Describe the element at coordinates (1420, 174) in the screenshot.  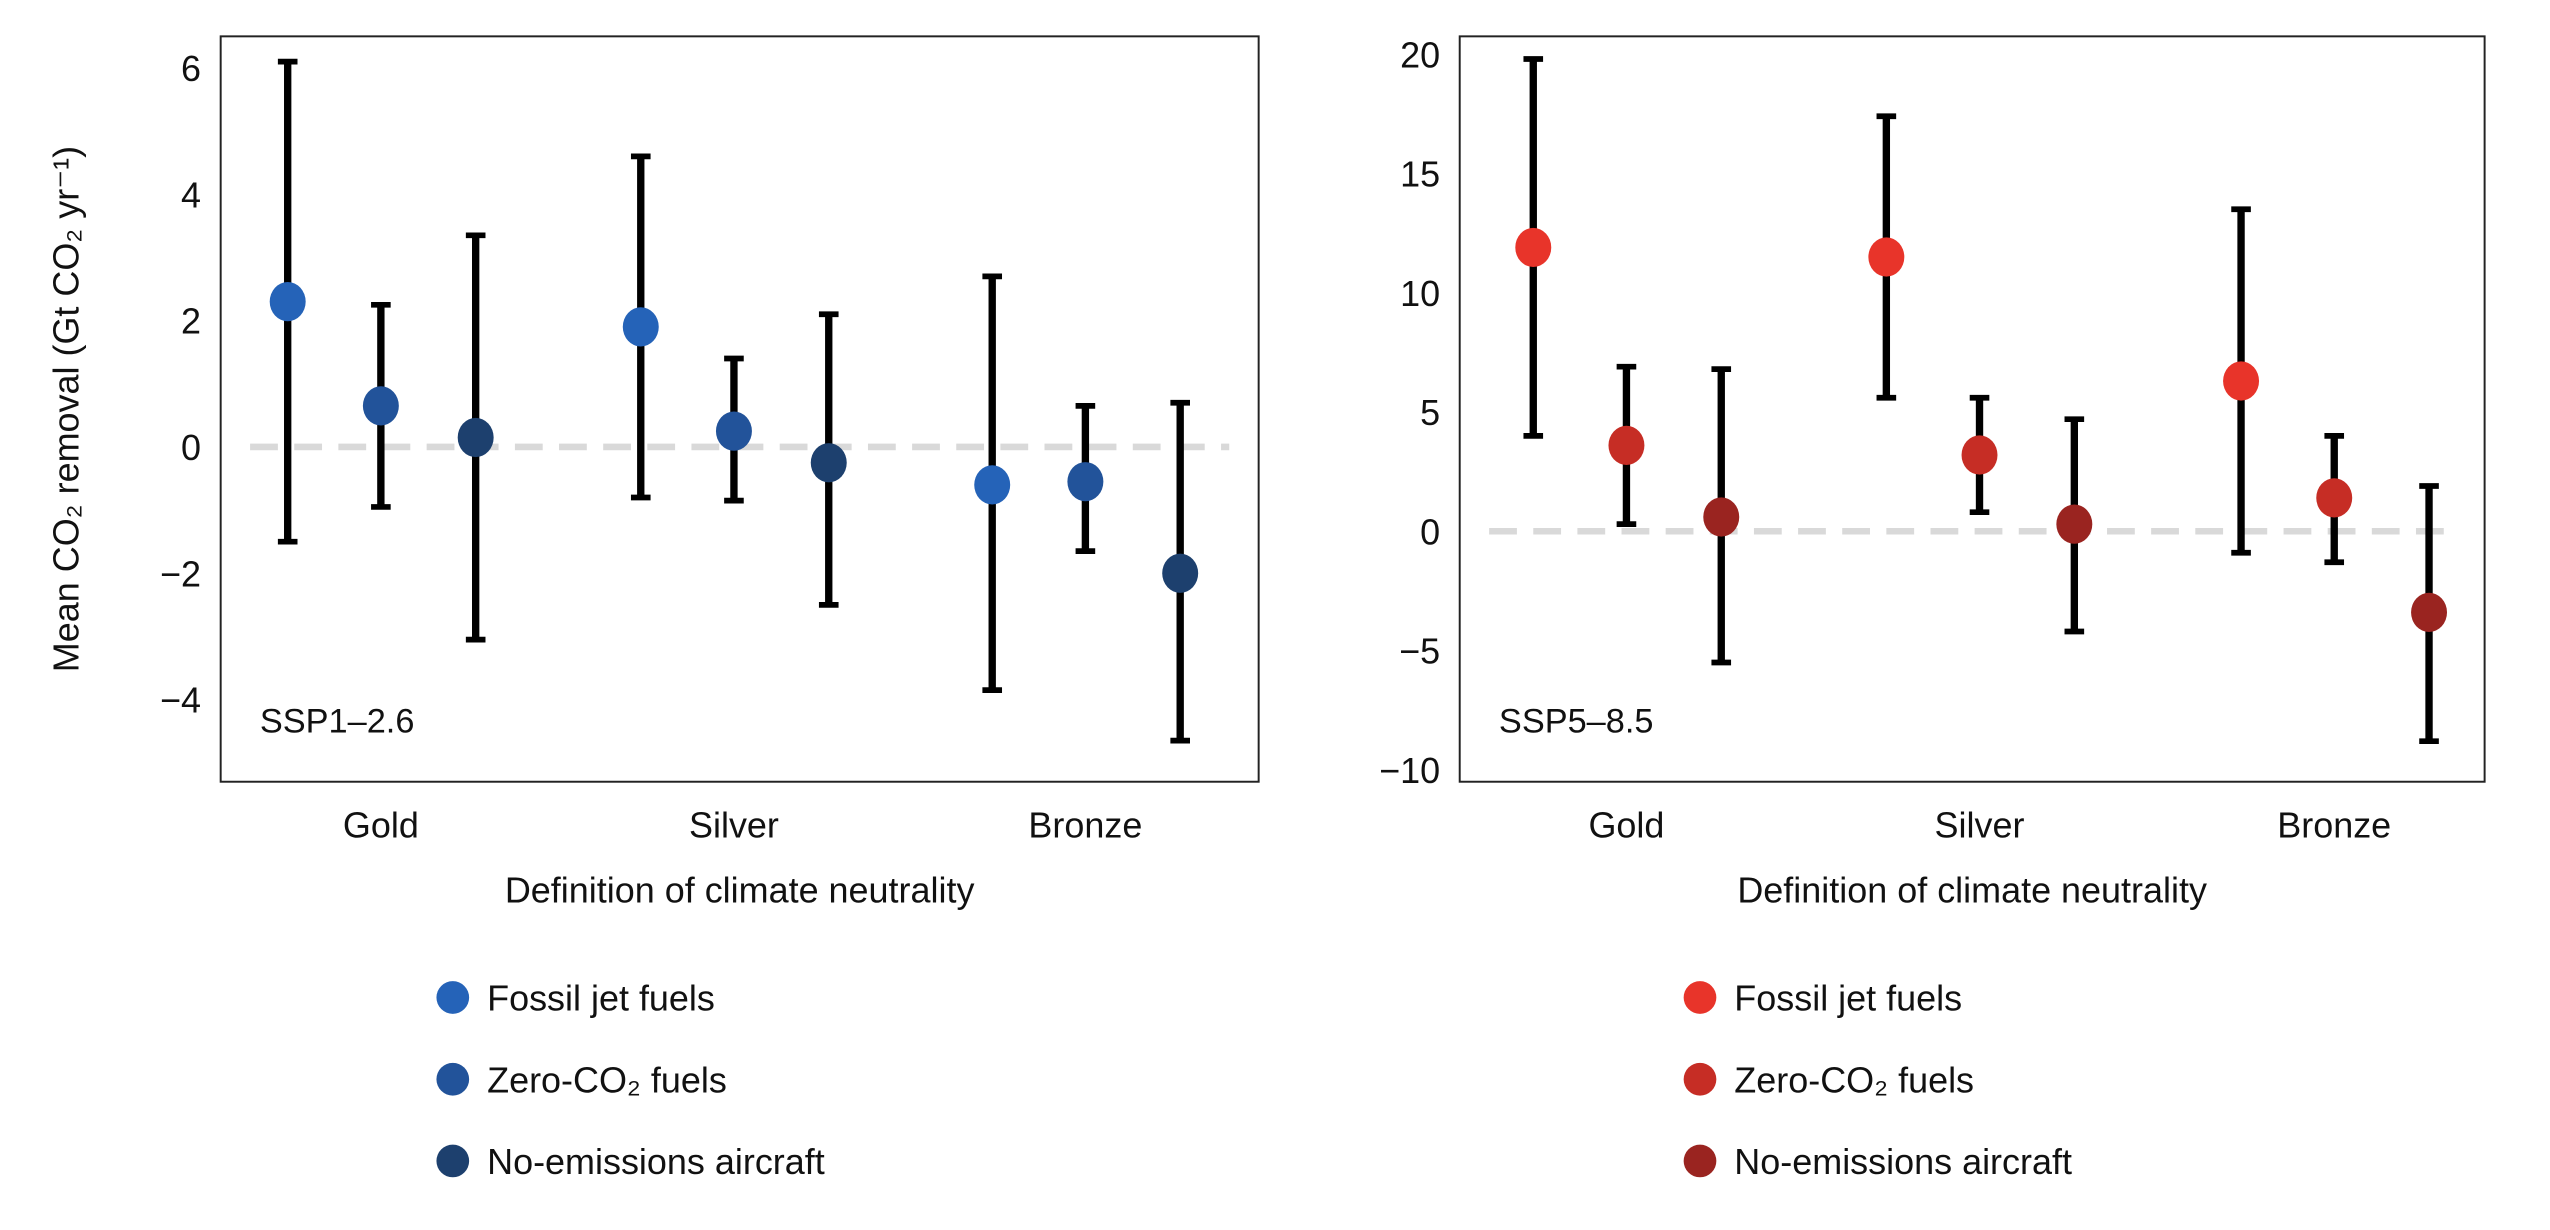
I see `y-tick-label: 15` at that location.